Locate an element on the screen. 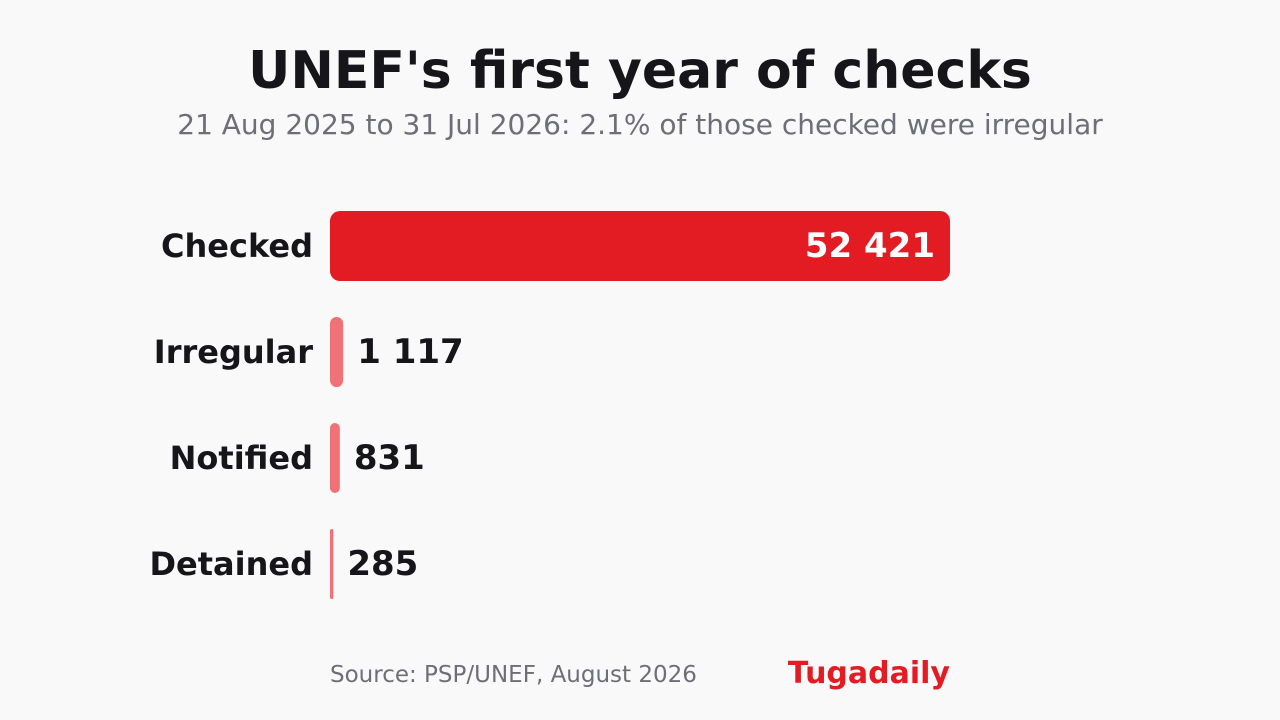 This screenshot has width=1280, height=720. brand-logo: Tugadaily is located at coordinates (868, 673).